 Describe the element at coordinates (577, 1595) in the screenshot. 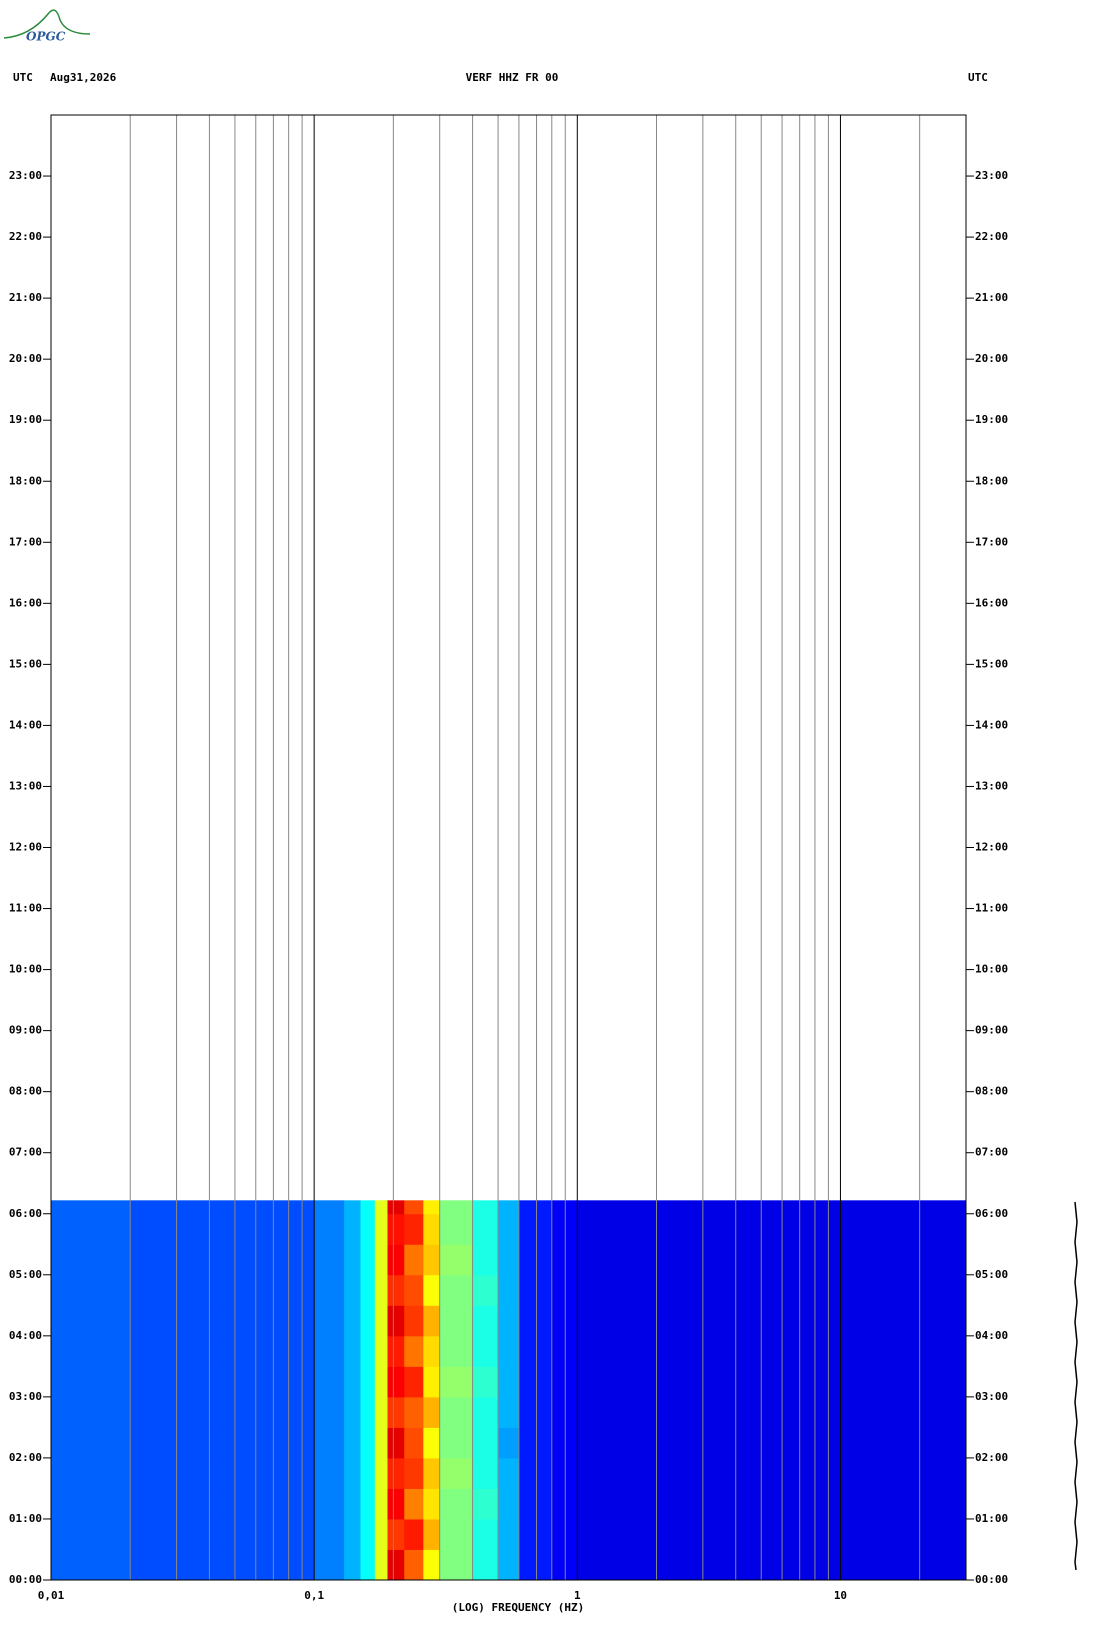

I see `x-tick-label: 1` at that location.